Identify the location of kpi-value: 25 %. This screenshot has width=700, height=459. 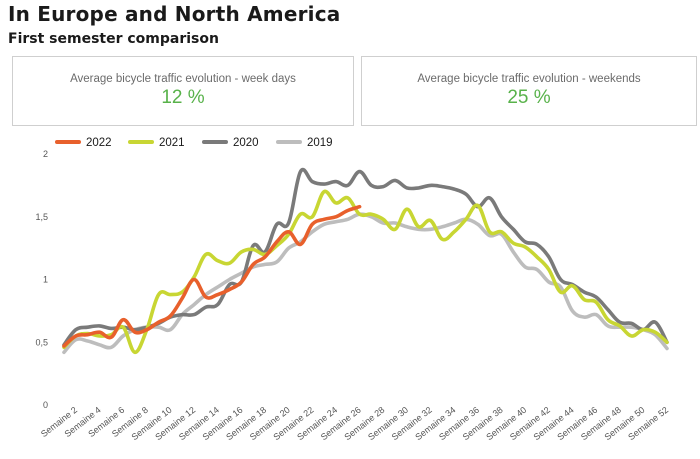
(529, 97).